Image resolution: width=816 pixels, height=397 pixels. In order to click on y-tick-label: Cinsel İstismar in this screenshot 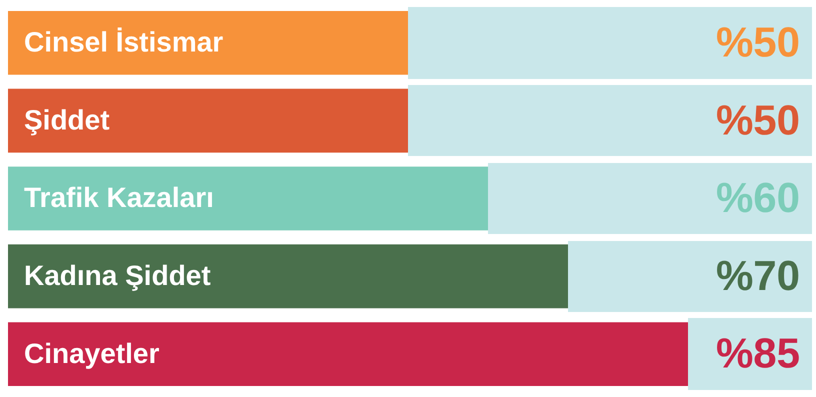, I will do `click(124, 42)`.